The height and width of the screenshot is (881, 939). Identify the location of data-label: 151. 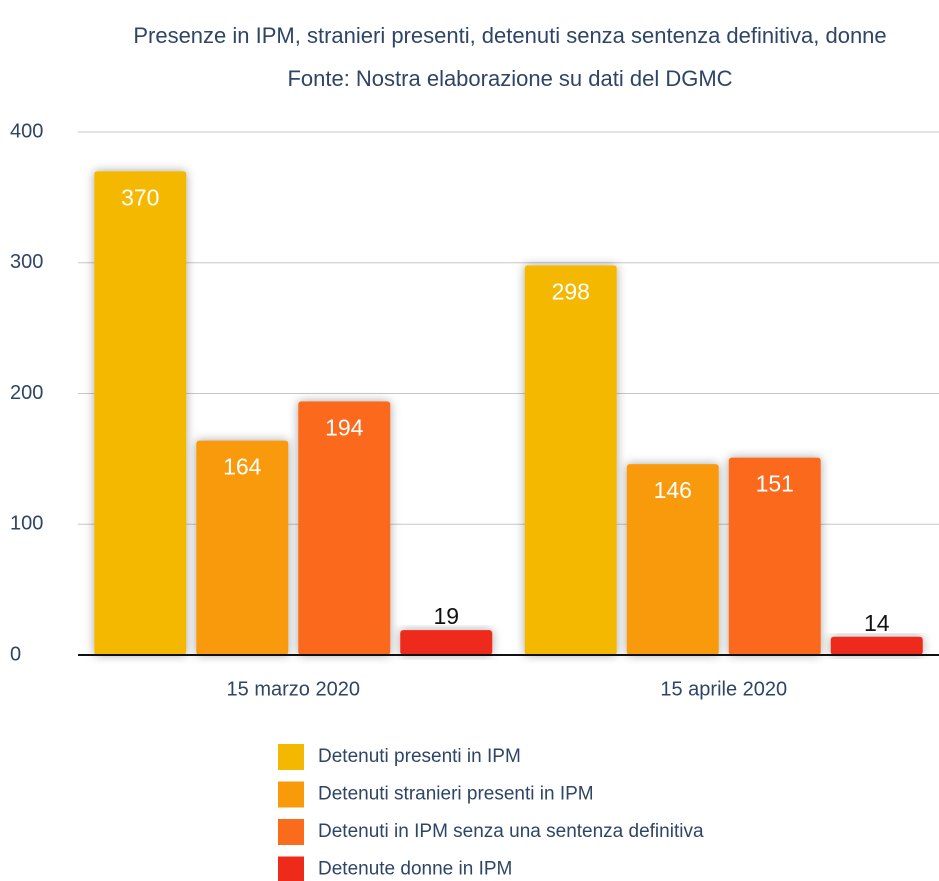
(775, 484).